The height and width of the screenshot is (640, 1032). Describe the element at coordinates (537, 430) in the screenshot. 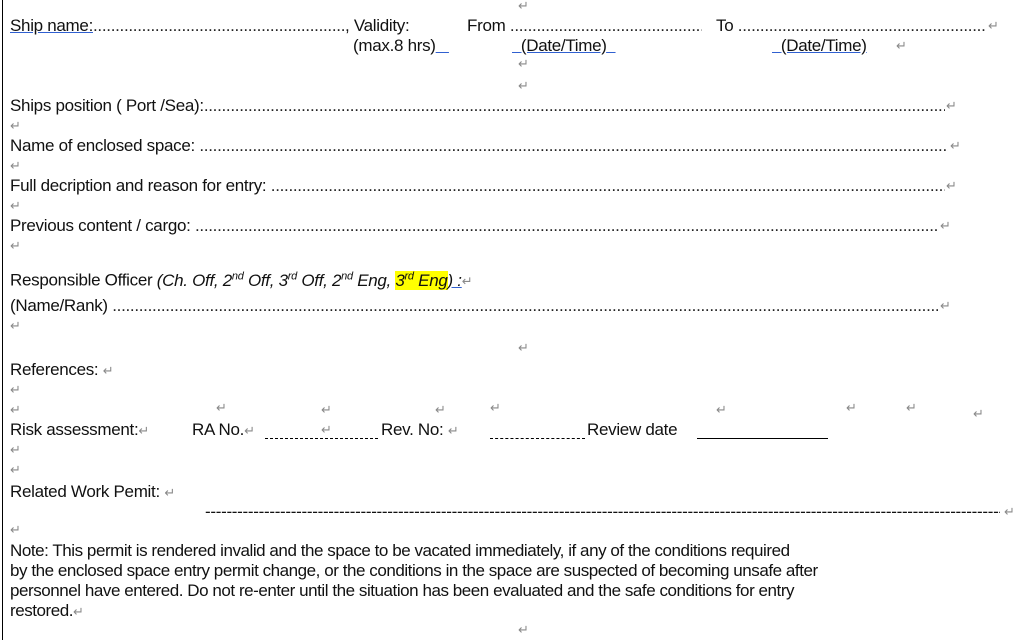

I see `rev-no-input` at that location.